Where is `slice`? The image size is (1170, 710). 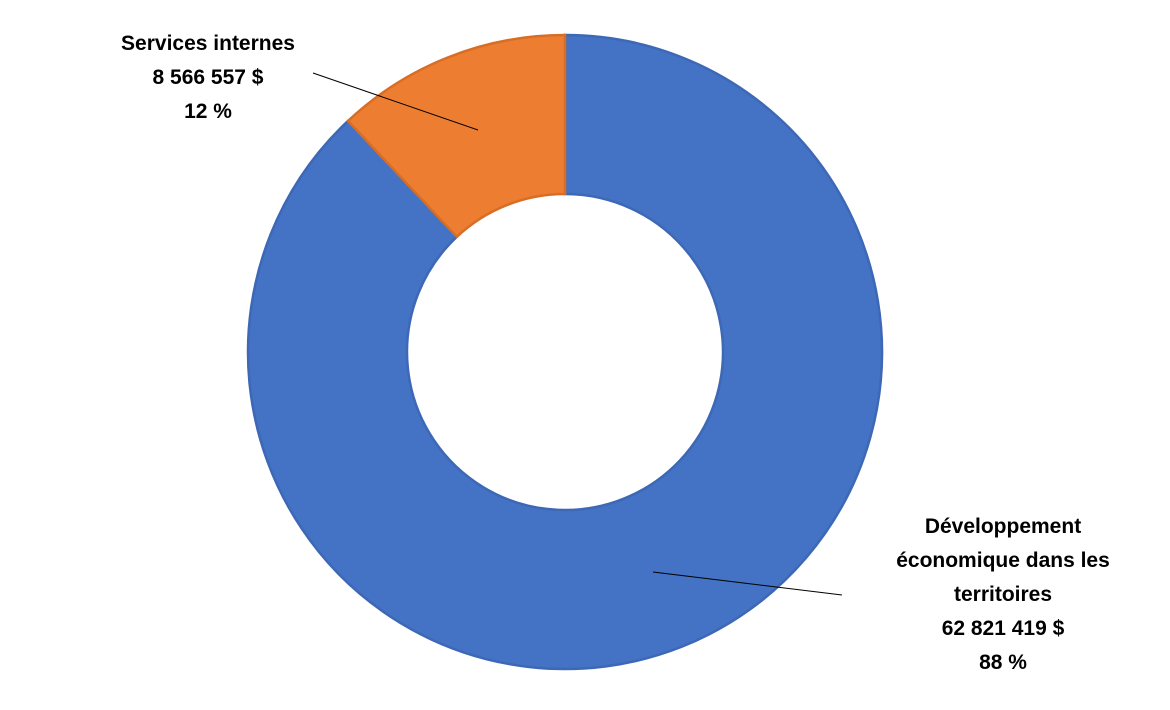
slice is located at coordinates (456, 136).